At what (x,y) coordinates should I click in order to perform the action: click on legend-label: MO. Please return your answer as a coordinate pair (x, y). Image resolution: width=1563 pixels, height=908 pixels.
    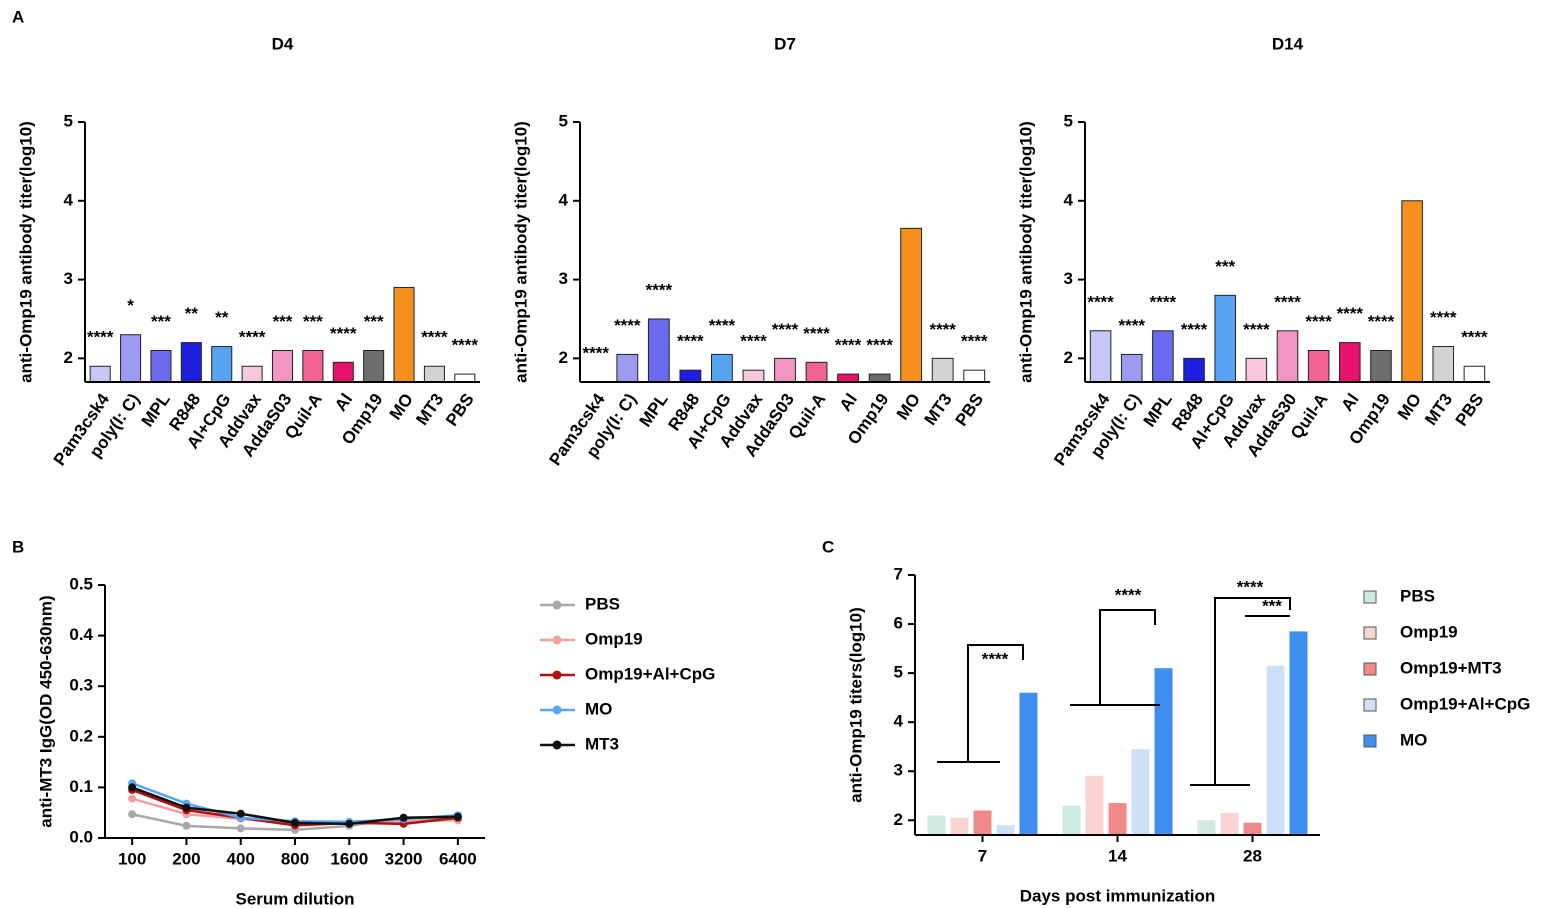
    Looking at the image, I should click on (1413, 739).